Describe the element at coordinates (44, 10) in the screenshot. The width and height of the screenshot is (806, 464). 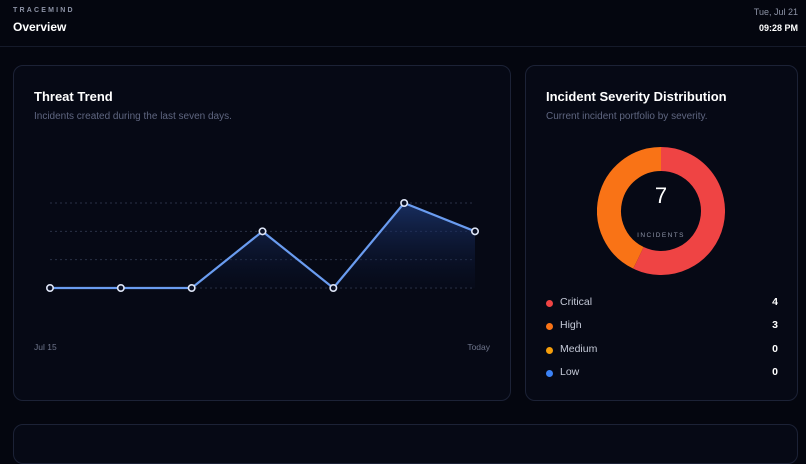
I see `brand-name: TRACEMIND` at that location.